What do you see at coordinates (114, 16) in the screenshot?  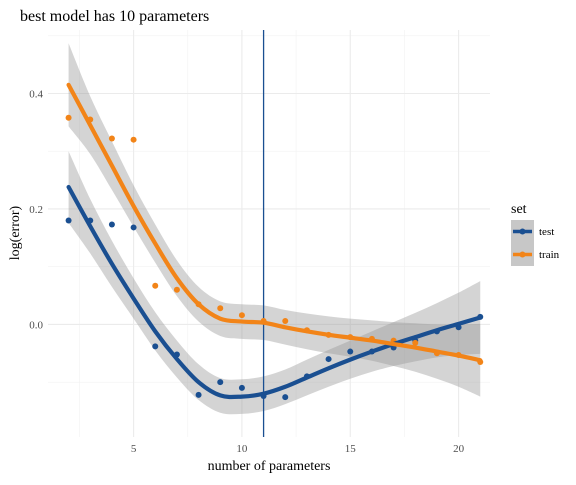 I see `chart-title: best model has 10 parameters` at bounding box center [114, 16].